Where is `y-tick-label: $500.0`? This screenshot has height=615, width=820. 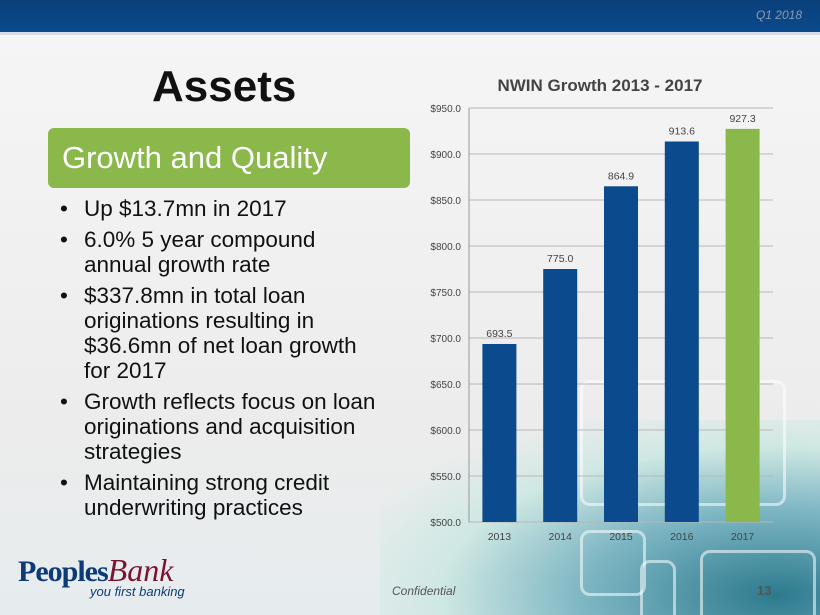
y-tick-label: $500.0 is located at coordinates (445, 523).